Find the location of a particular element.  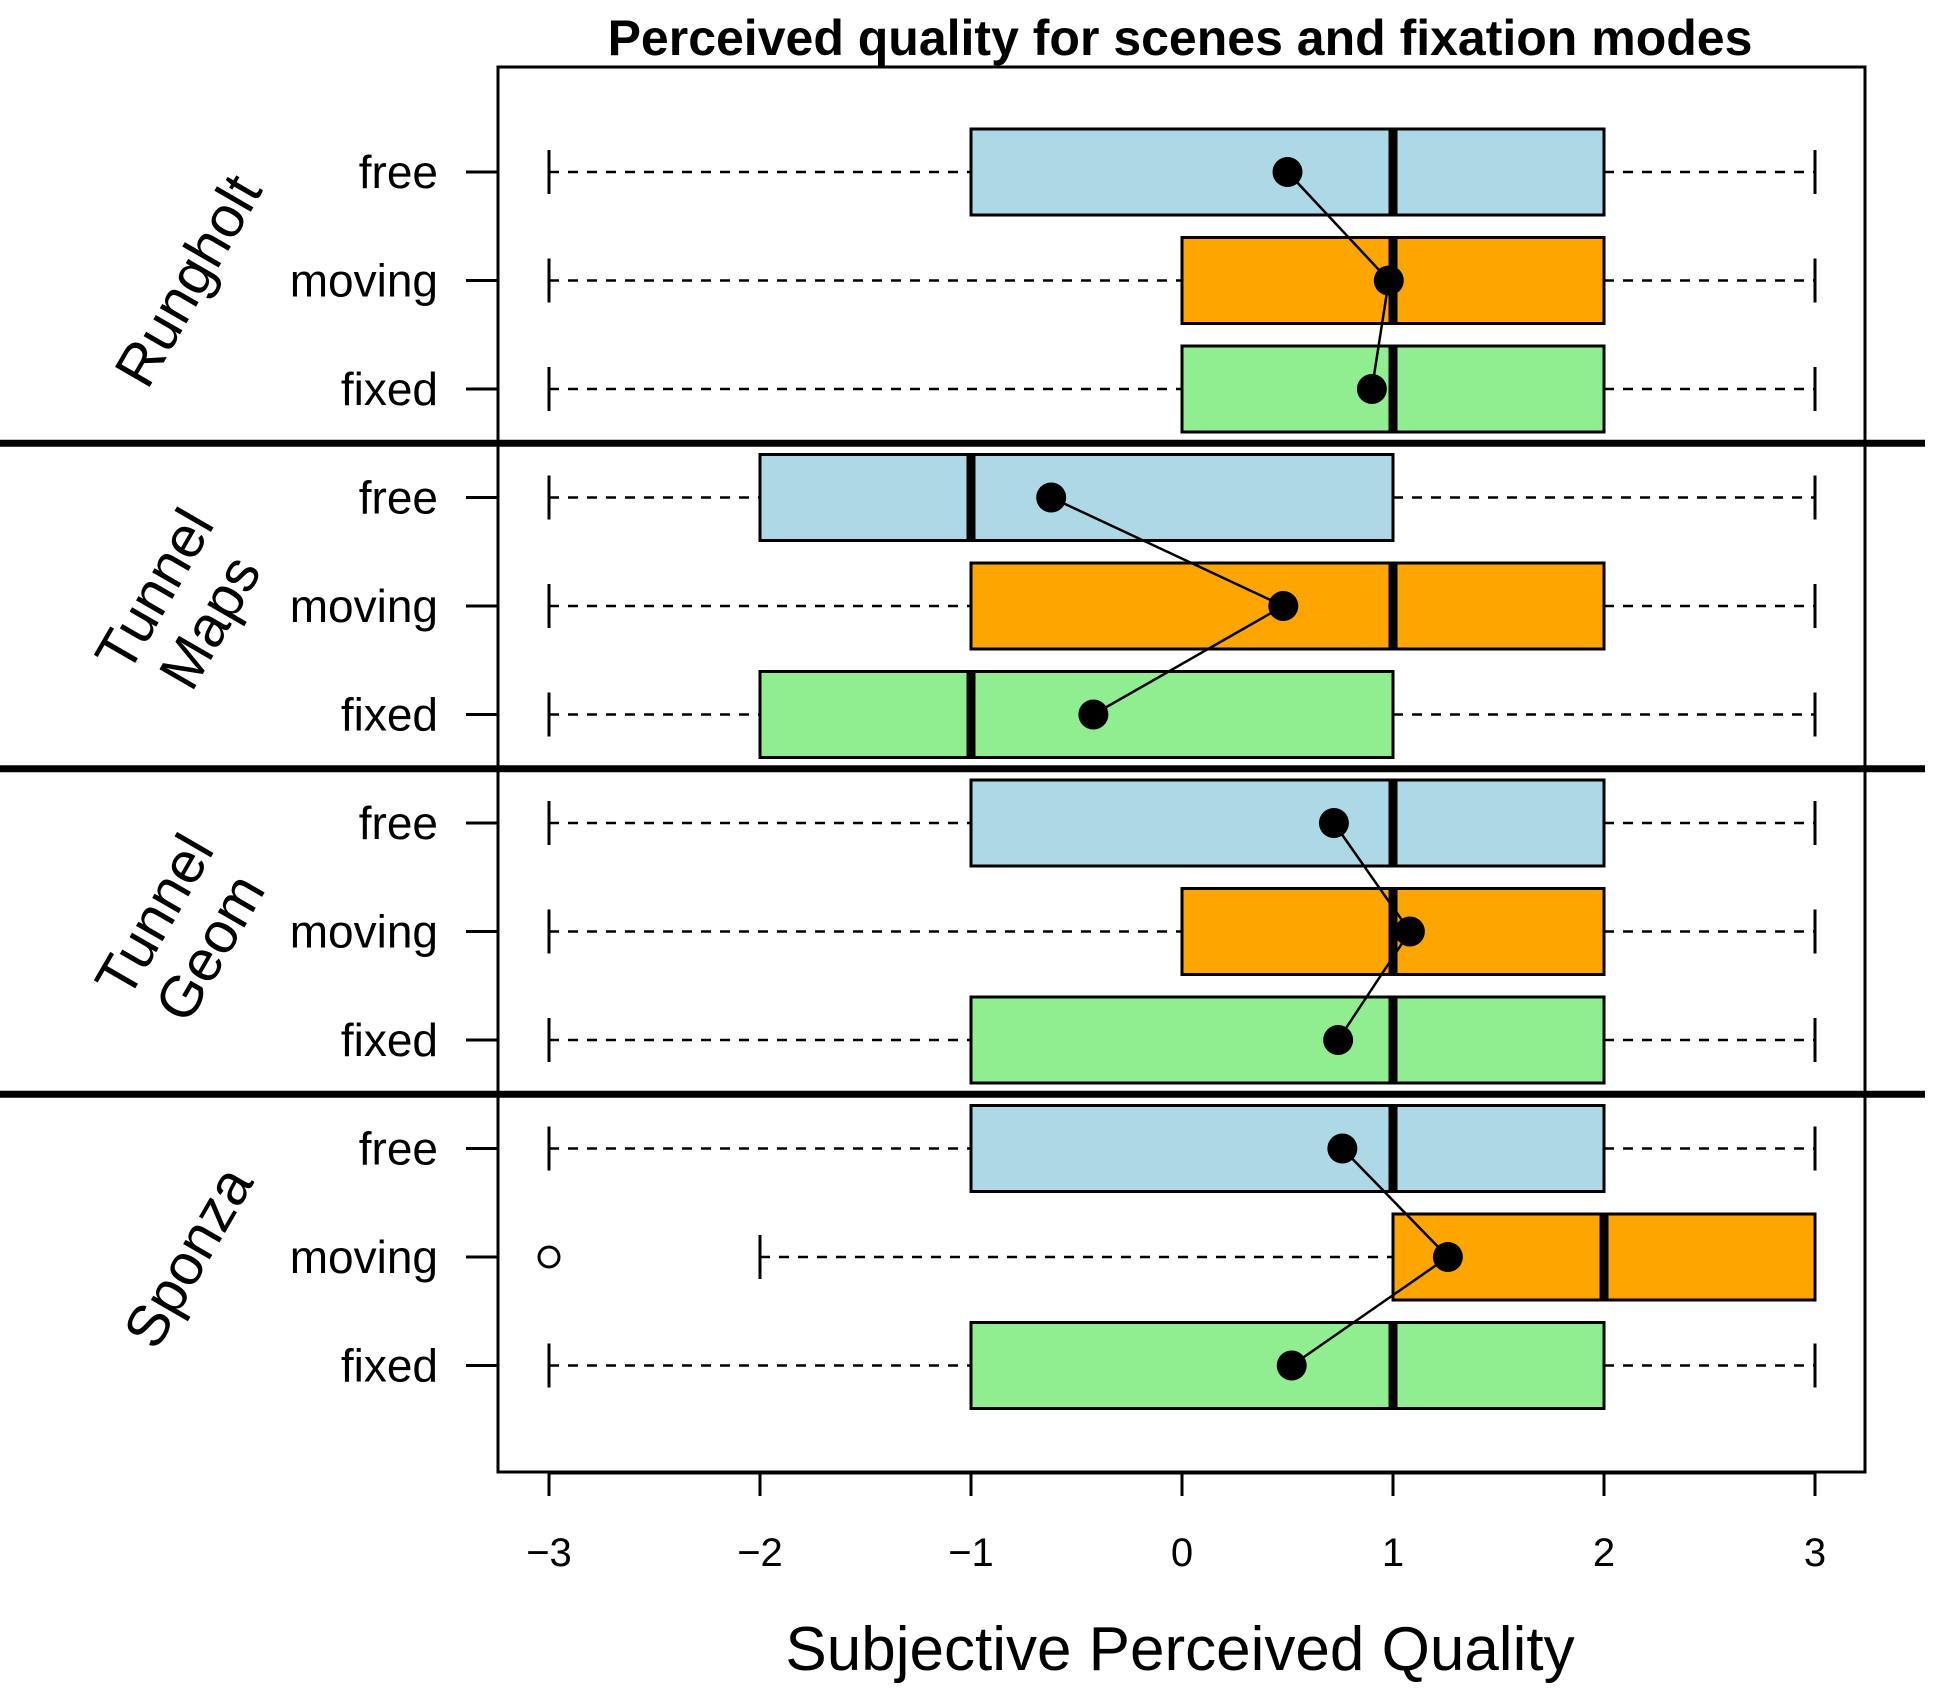

outlier-point is located at coordinates (549, 1257).